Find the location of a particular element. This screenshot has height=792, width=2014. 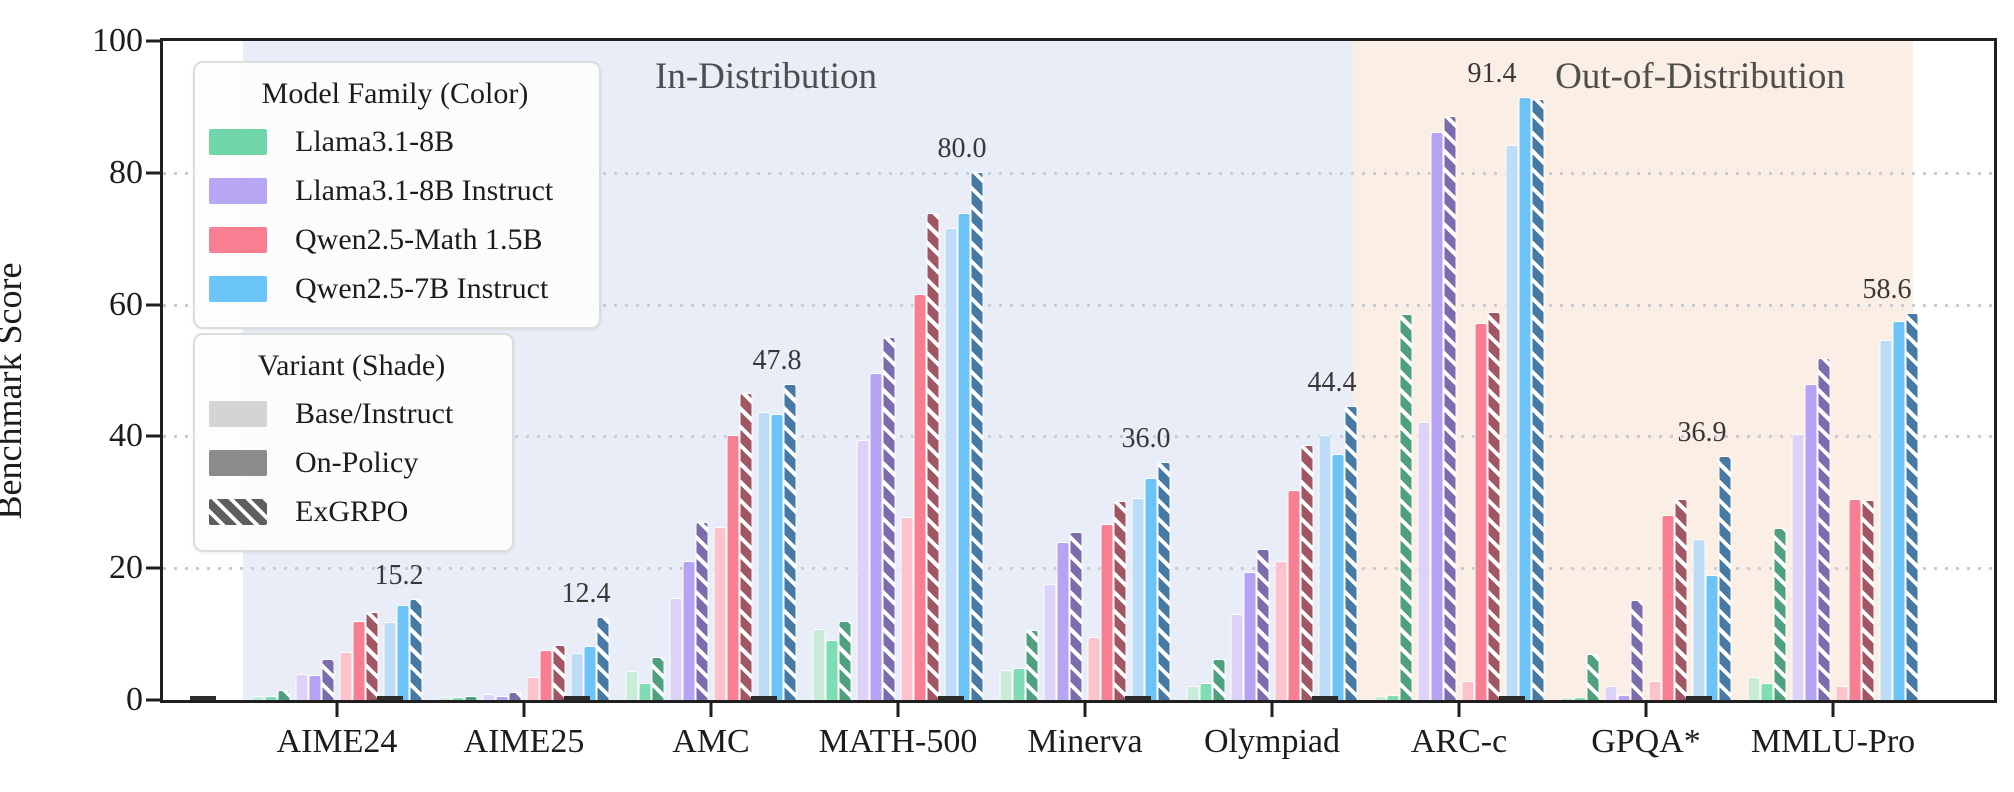

legend-item-base-instruct: Base/Instruct is located at coordinates (351, 413).